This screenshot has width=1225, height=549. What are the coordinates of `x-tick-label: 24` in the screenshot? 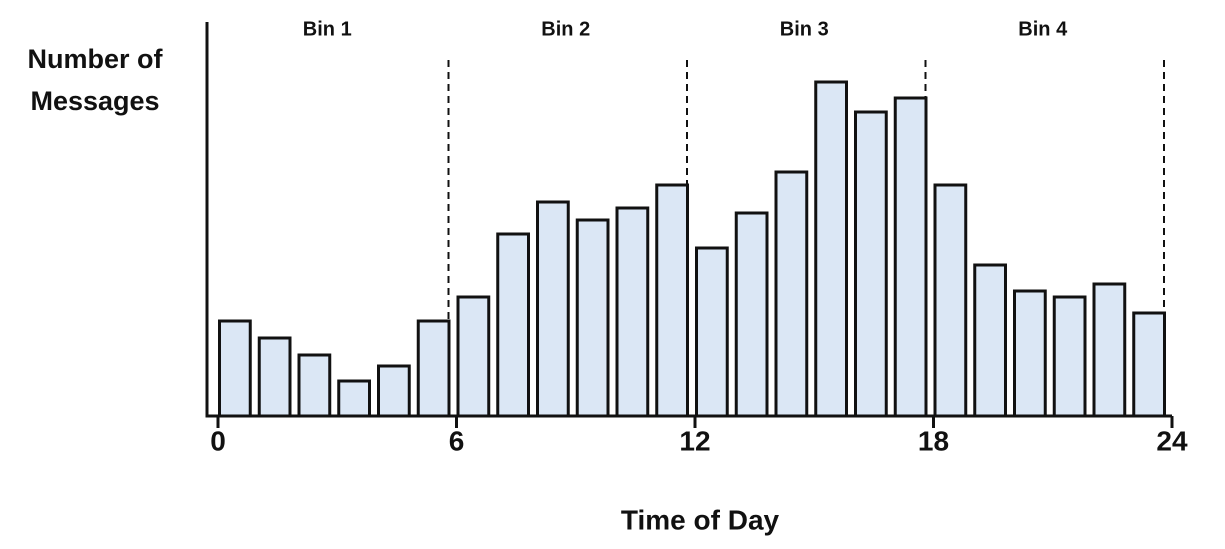 It's located at (1172, 440).